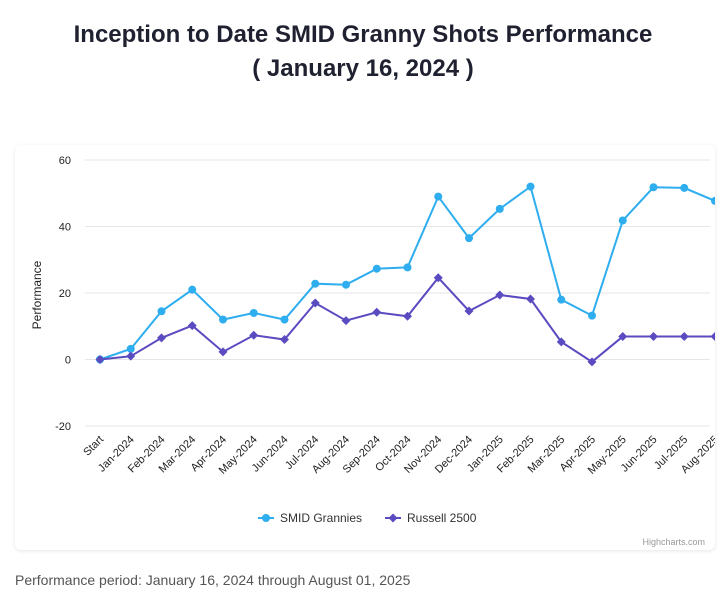  What do you see at coordinates (65, 161) in the screenshot?
I see `y-tick-label: 60` at bounding box center [65, 161].